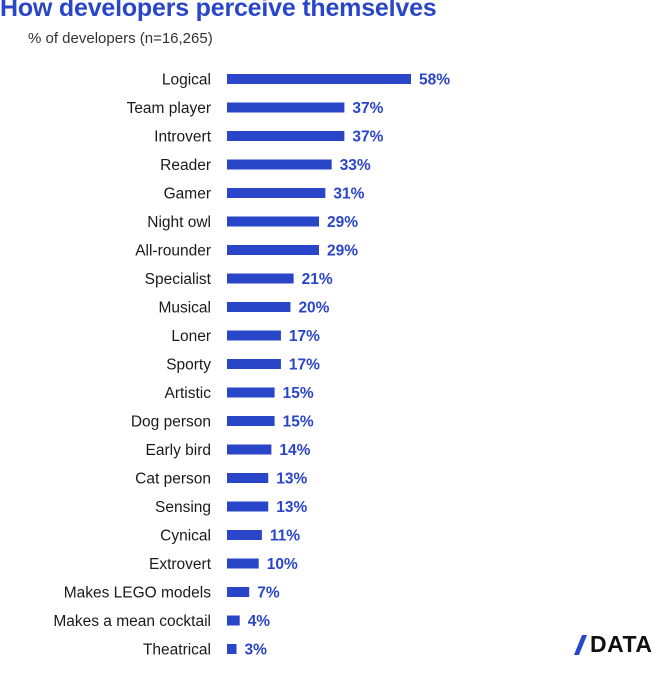 The height and width of the screenshot is (694, 660). I want to click on category-label-loner: Loner, so click(191, 336).